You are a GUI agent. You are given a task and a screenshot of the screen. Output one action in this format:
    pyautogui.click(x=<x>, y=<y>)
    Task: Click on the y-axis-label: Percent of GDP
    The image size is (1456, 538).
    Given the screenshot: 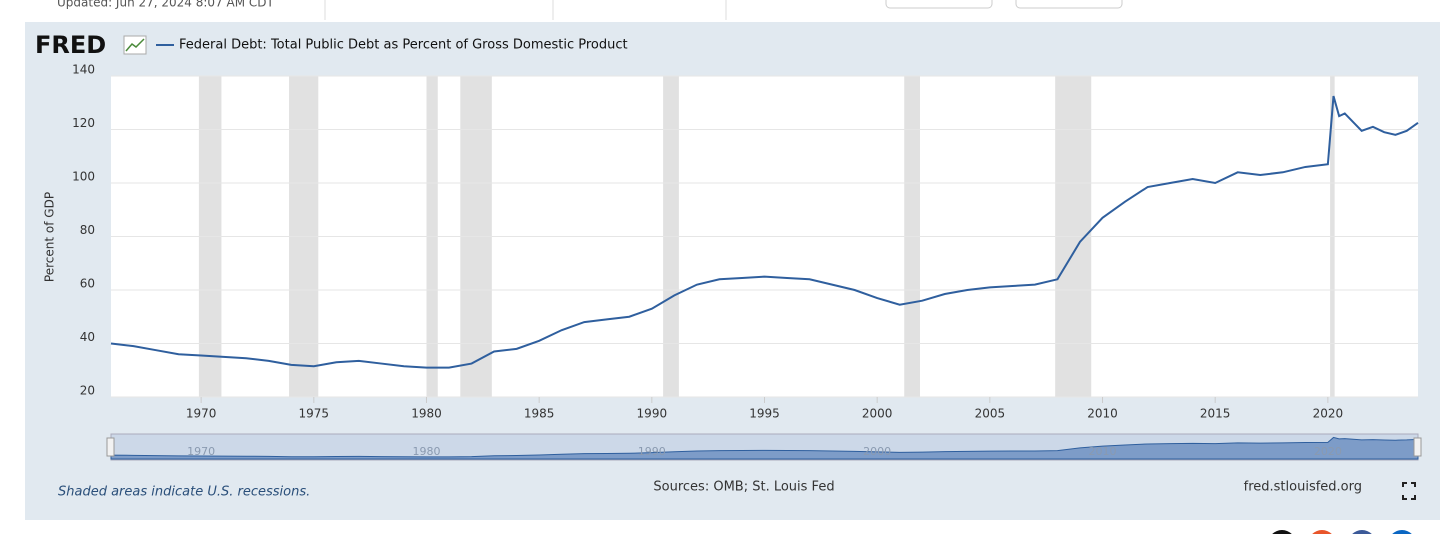 What is the action you would take?
    pyautogui.click(x=50, y=237)
    